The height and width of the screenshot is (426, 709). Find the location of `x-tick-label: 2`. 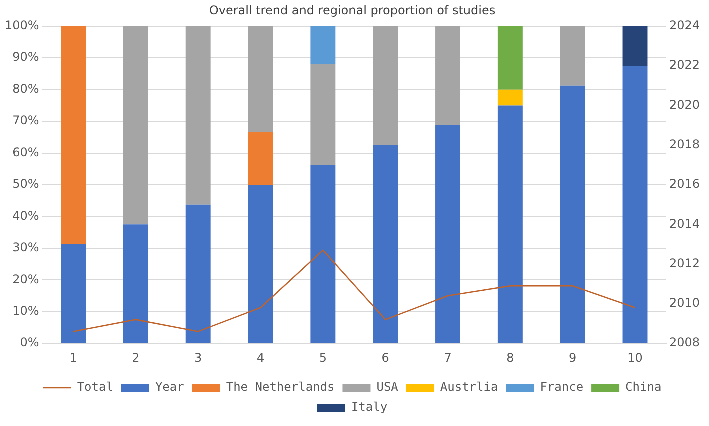

x-tick-label: 2 is located at coordinates (136, 357).